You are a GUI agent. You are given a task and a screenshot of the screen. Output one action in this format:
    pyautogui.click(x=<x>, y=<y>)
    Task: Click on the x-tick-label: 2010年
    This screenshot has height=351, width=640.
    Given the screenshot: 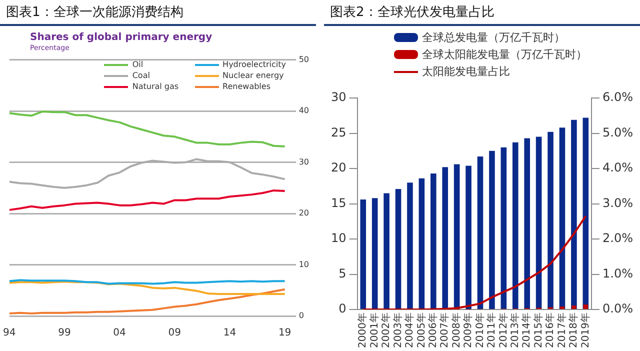 What is the action you would take?
    pyautogui.click(x=480, y=330)
    